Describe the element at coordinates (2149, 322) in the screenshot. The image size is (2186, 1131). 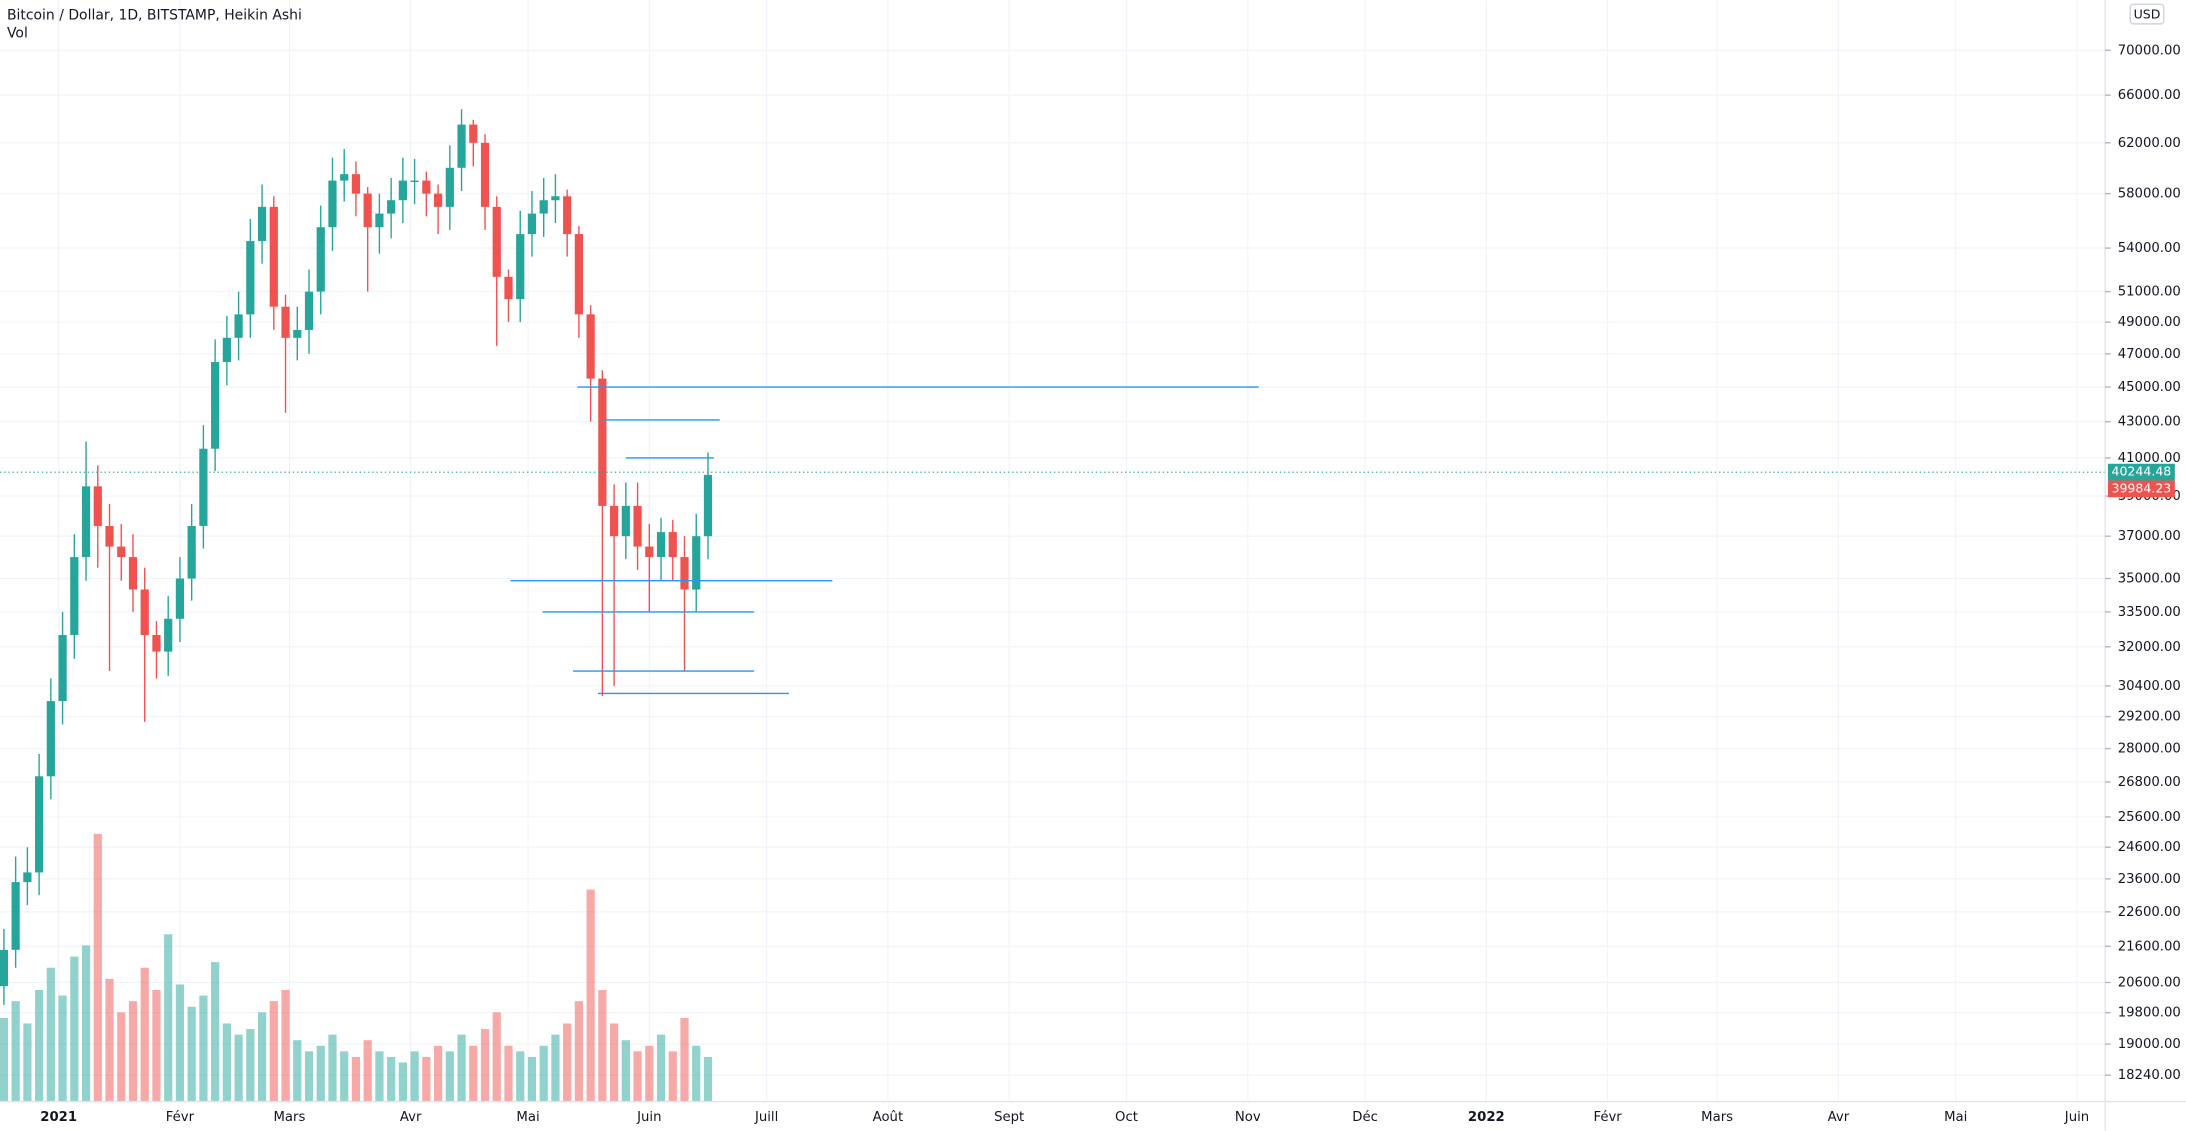
I see `y-tick-label: 49000.00` at that location.